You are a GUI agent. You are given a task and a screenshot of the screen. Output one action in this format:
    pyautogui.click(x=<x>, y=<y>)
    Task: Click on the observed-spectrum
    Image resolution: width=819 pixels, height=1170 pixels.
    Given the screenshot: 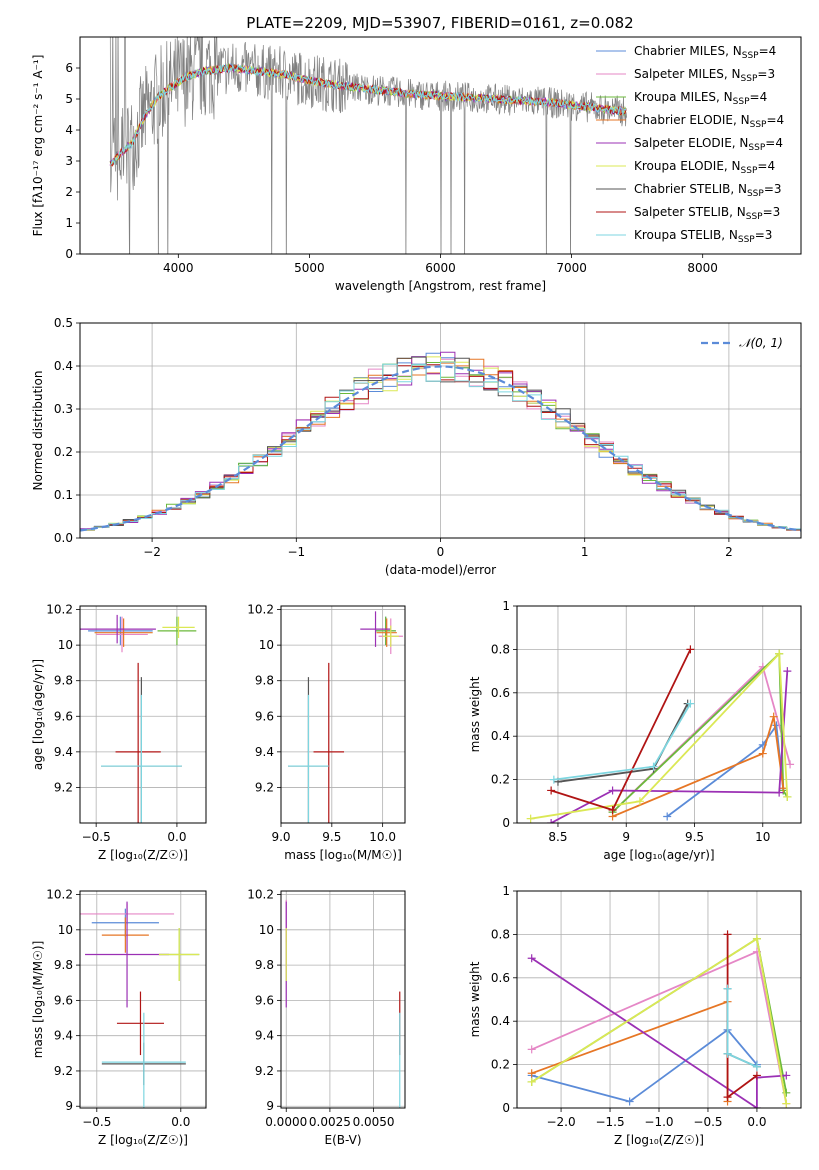 What is the action you would take?
    pyautogui.click(x=368, y=145)
    